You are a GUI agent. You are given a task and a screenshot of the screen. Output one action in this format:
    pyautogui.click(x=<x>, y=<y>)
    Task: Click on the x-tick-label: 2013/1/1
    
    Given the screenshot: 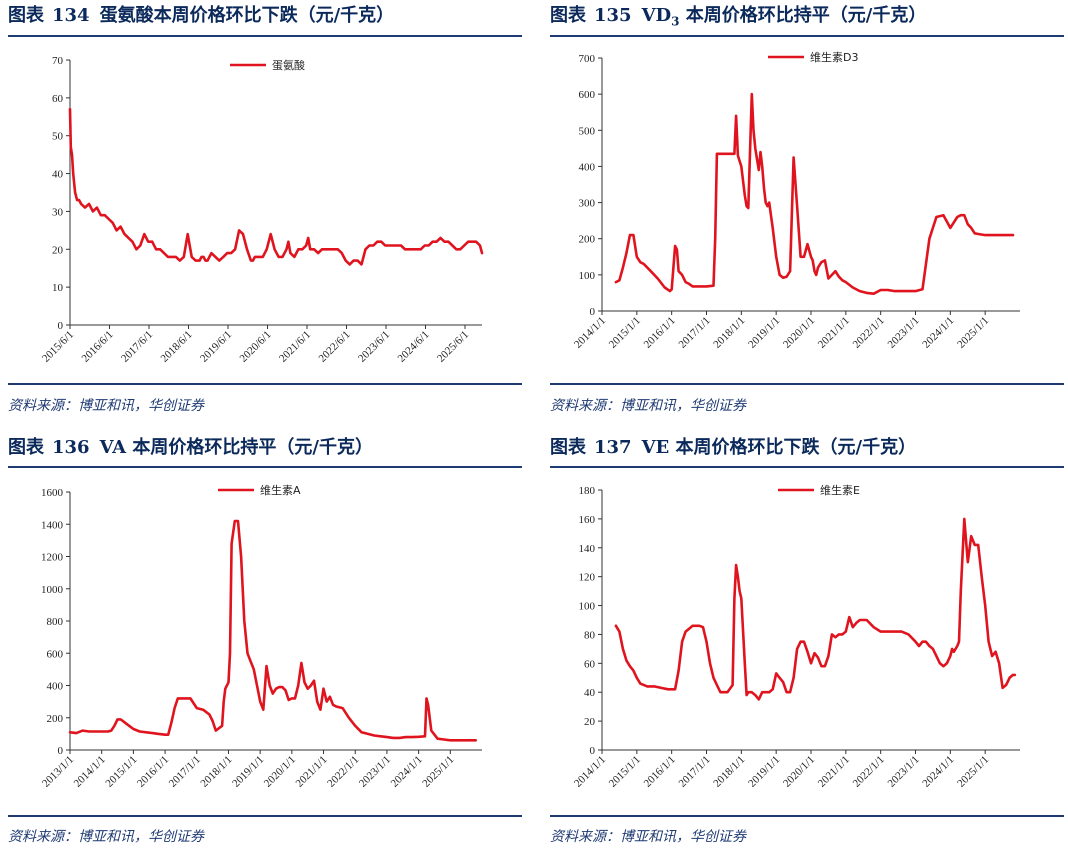 What is the action you would take?
    pyautogui.click(x=58, y=772)
    